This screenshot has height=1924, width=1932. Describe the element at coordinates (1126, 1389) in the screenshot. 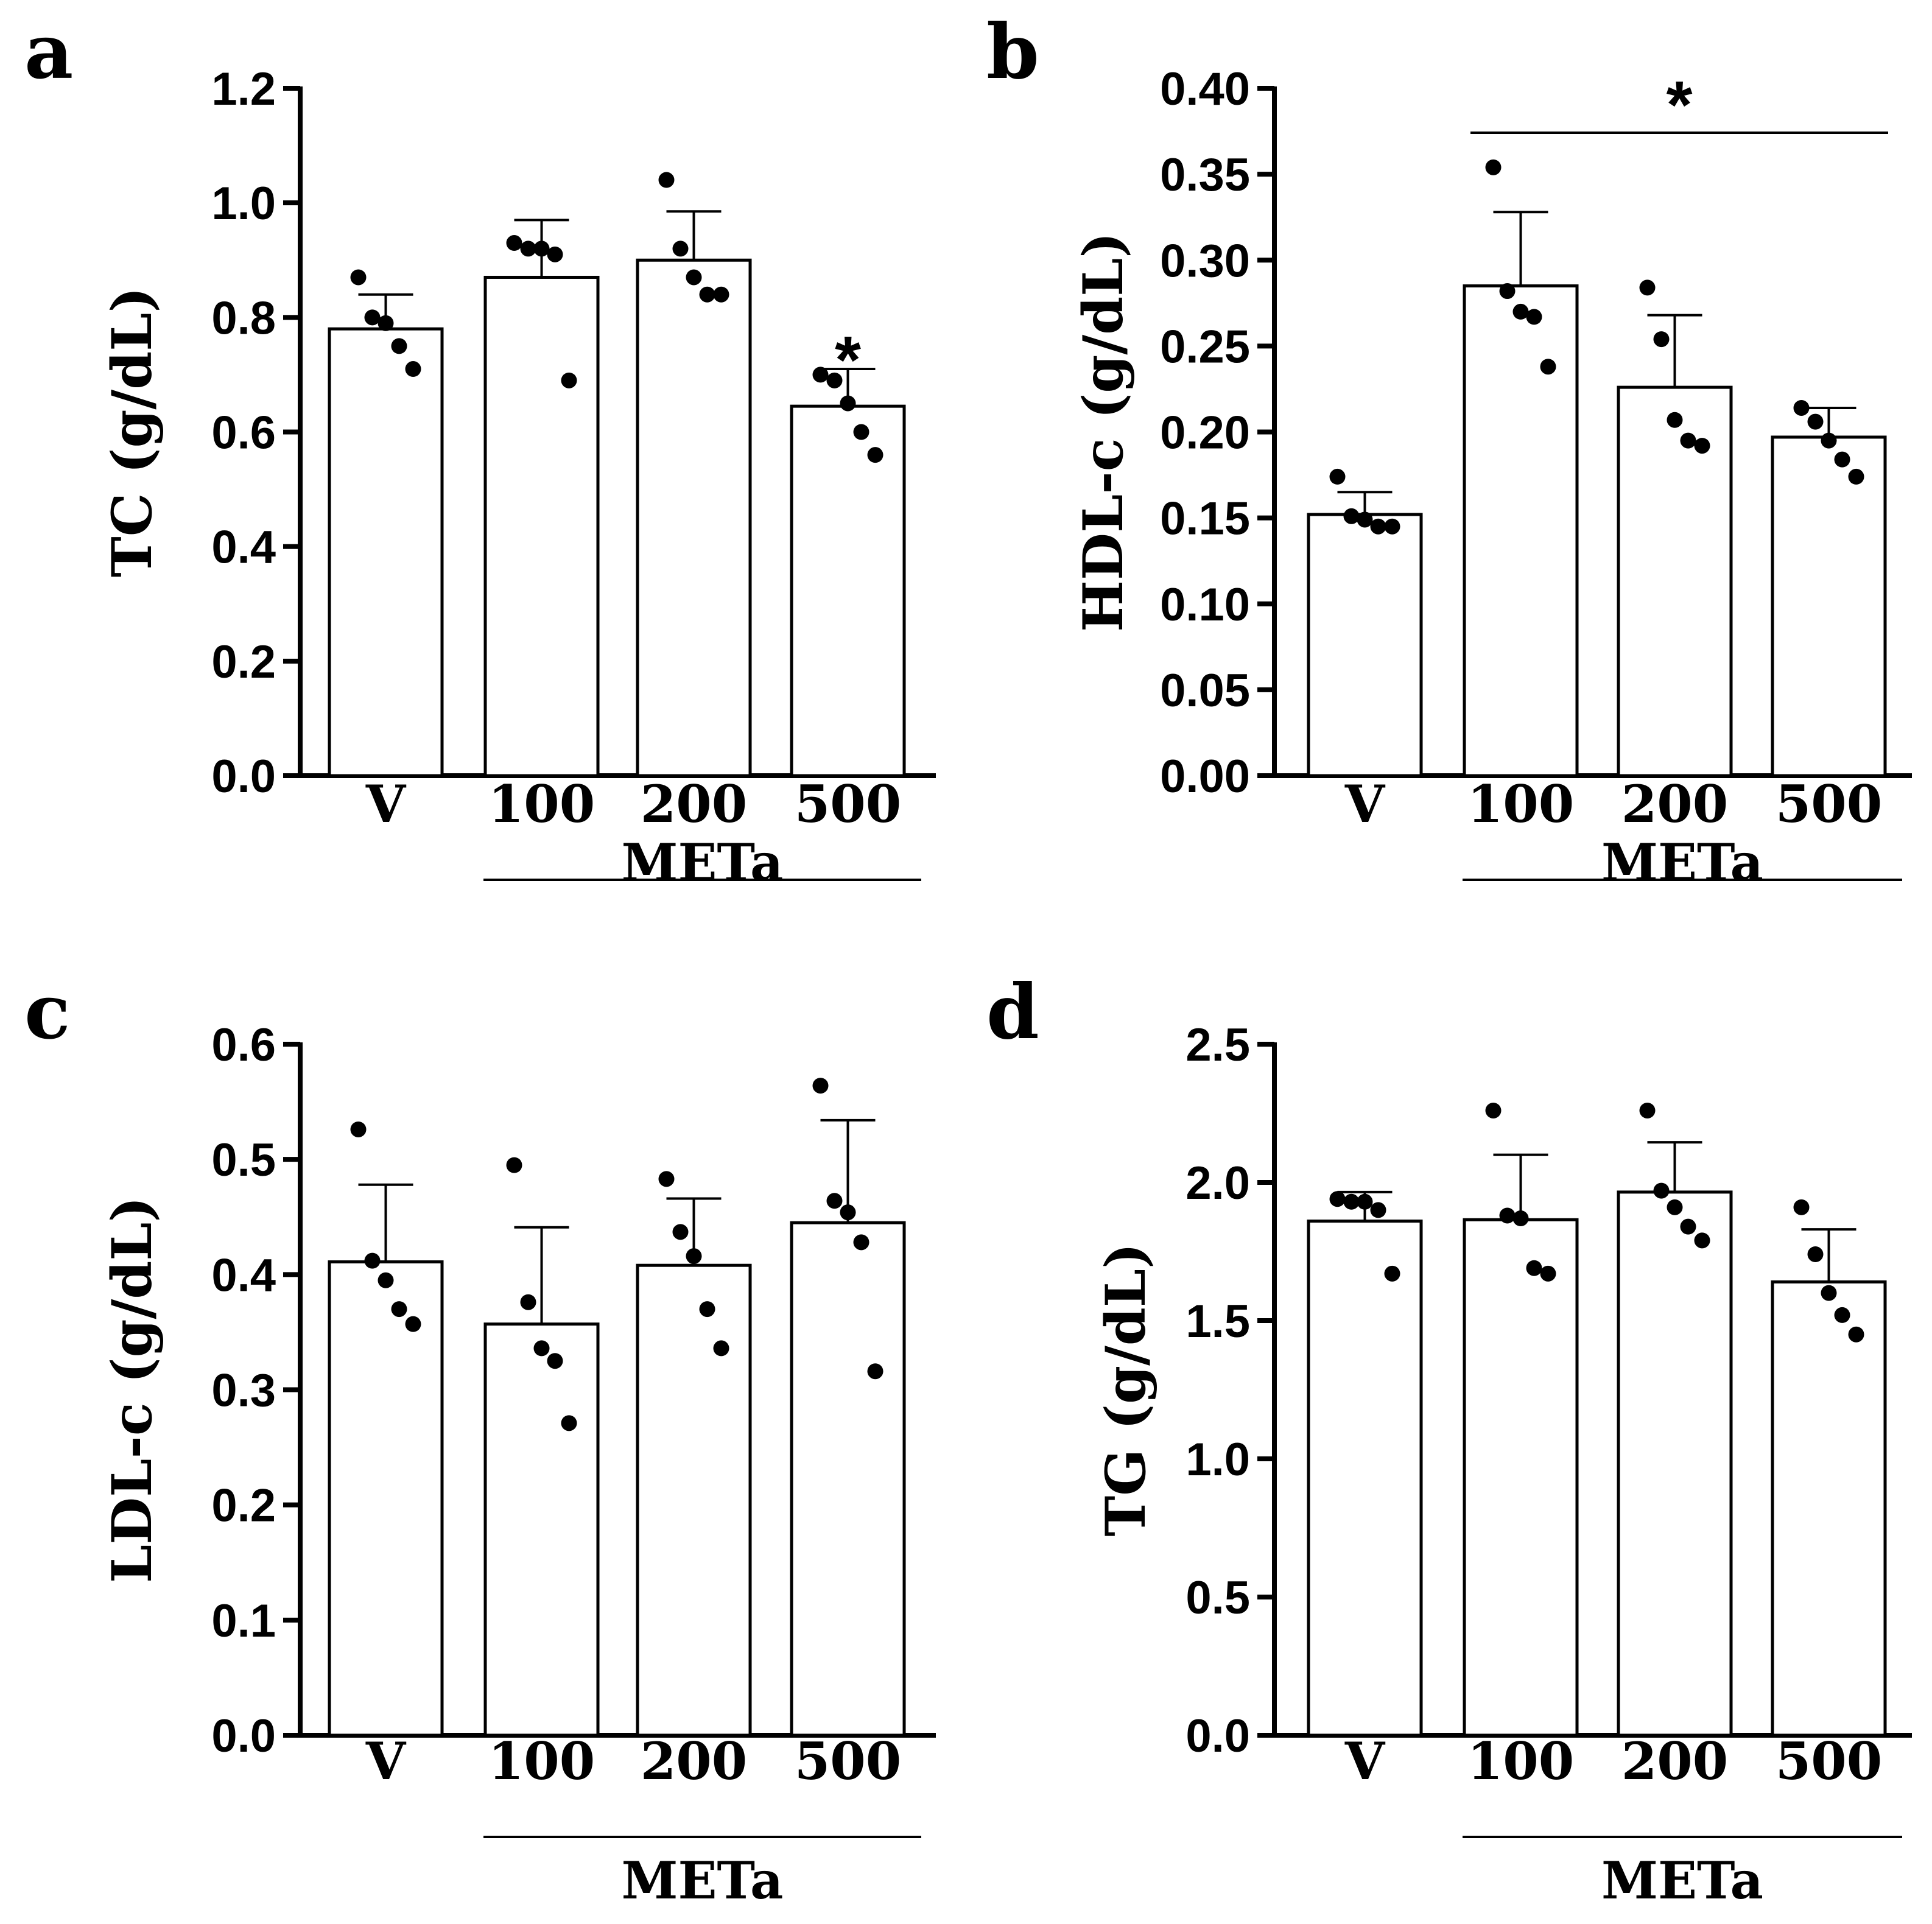

I see `panel-d-y-axis-title: TG (g/dL)` at that location.